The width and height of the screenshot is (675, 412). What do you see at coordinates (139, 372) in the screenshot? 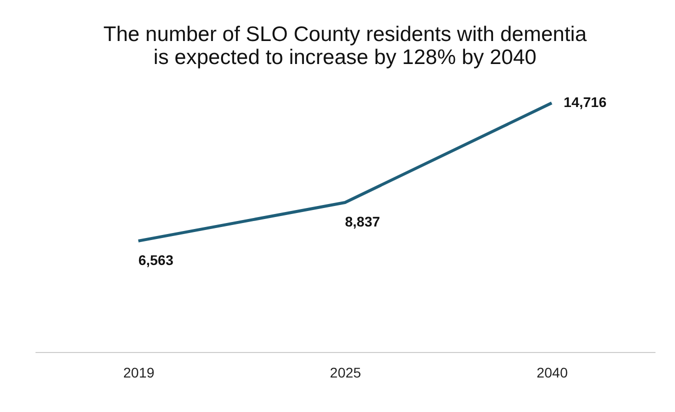
I see `x-tick-label: 2019` at bounding box center [139, 372].